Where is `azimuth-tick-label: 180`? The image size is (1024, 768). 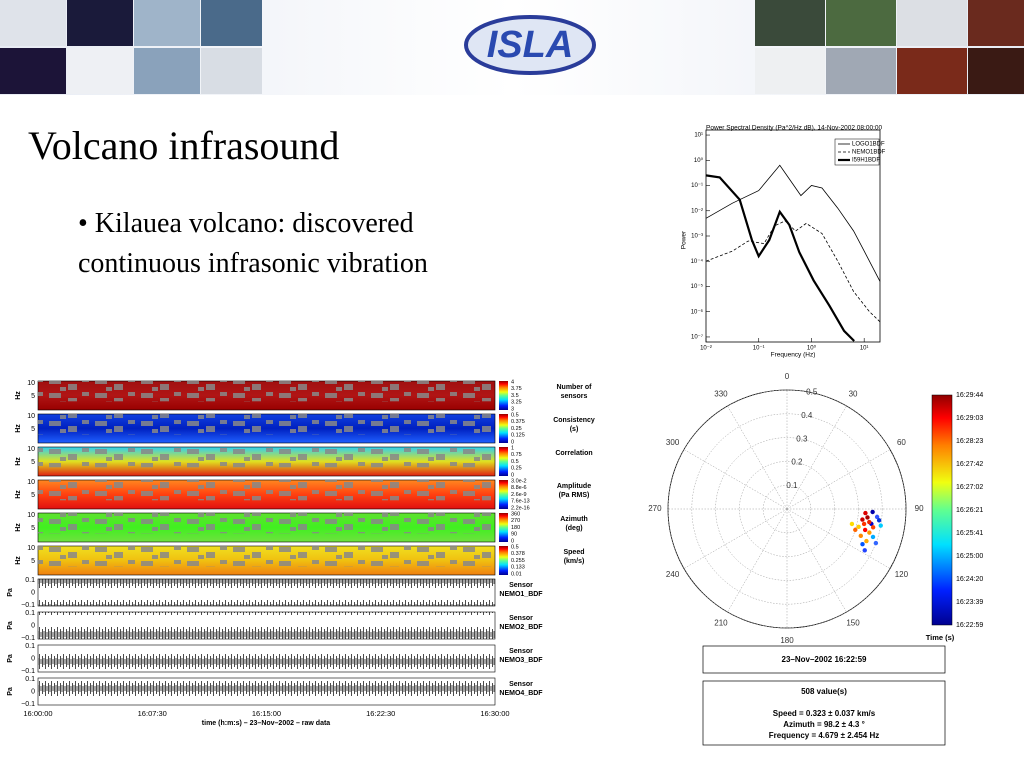 azimuth-tick-label: 180 is located at coordinates (787, 640).